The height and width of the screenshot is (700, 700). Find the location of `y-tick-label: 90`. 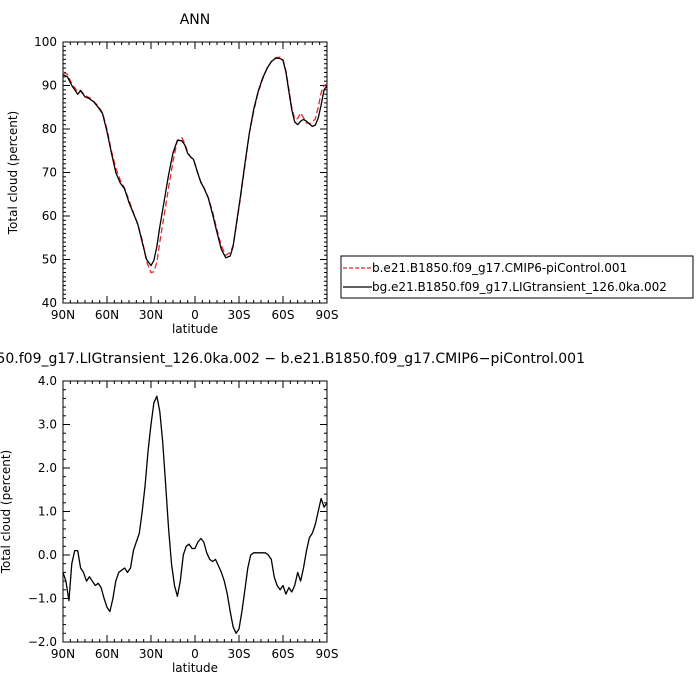

y-tick-label: 90 is located at coordinates (49, 86).